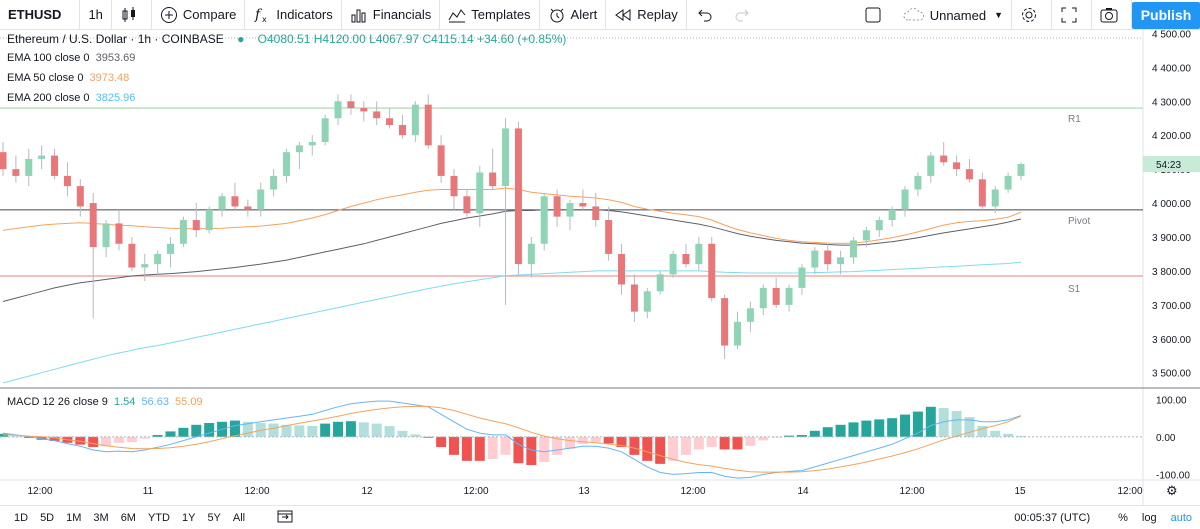  I want to click on fullscreen-layout-button, so click(875, 15).